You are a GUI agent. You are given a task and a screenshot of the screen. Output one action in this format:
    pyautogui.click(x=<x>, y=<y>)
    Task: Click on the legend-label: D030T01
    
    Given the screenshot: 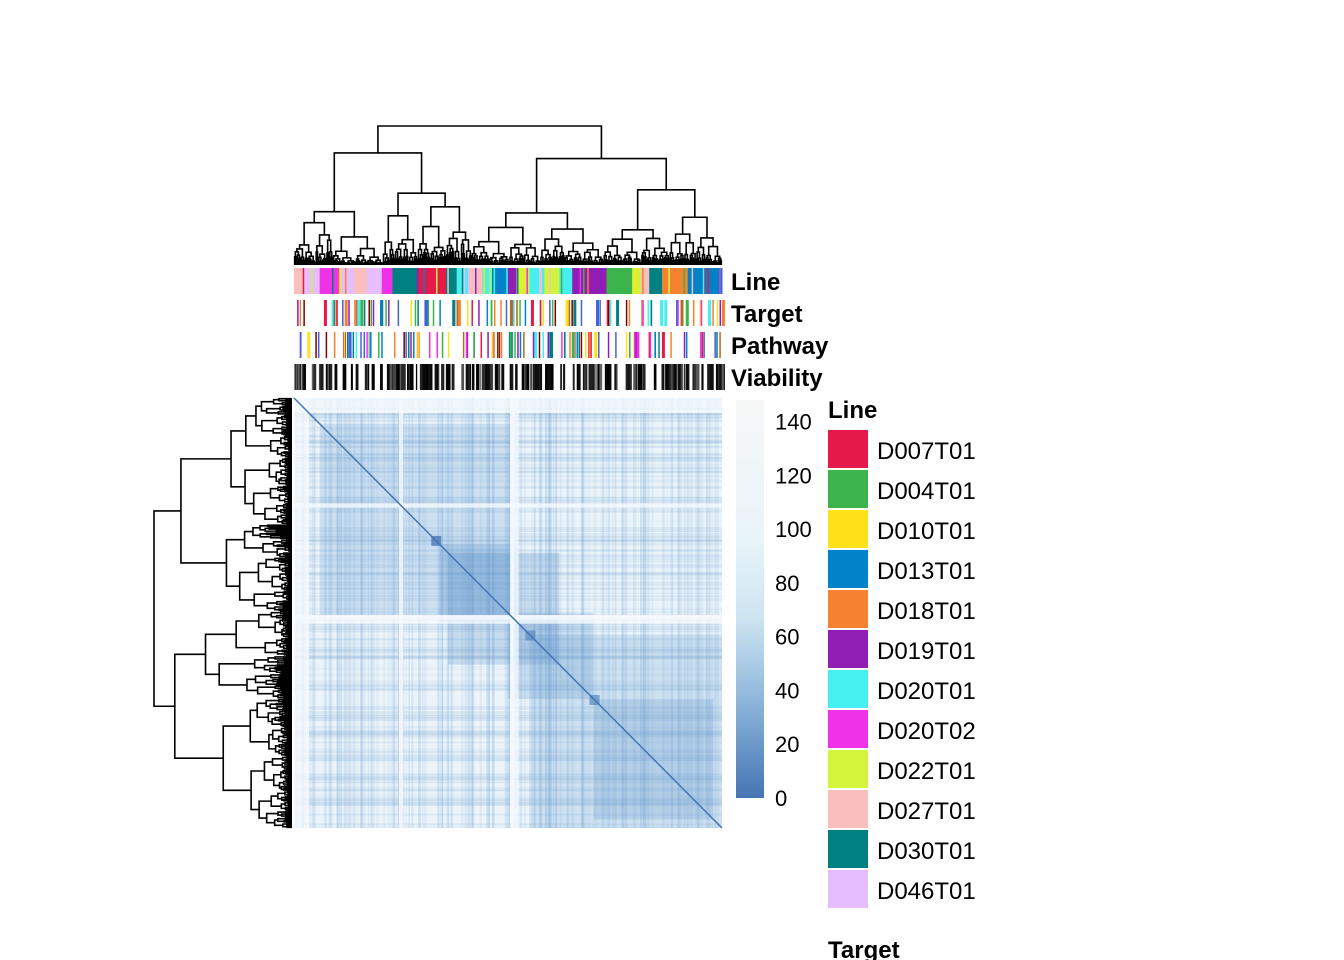 What is the action you would take?
    pyautogui.click(x=926, y=851)
    